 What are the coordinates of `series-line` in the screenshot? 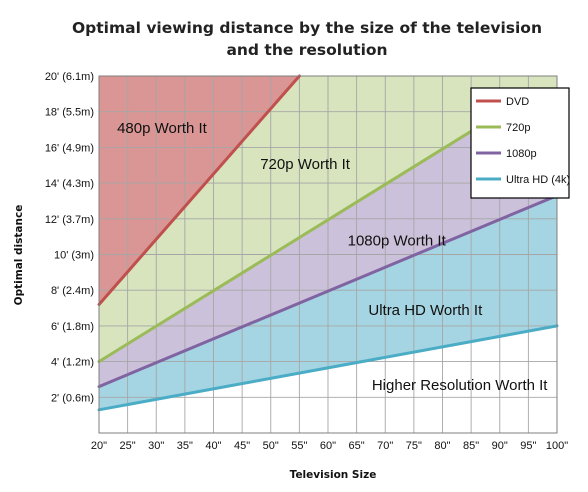 It's located at (328, 368).